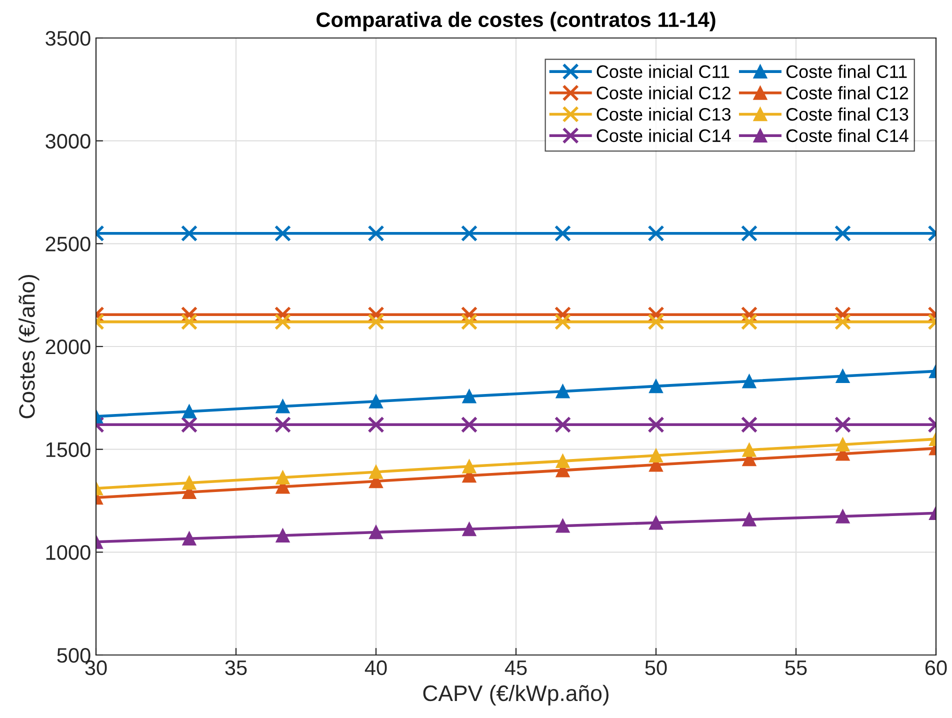 The width and height of the screenshot is (952, 718). What do you see at coordinates (68, 244) in the screenshot?
I see `y-tick-label: 2500` at bounding box center [68, 244].